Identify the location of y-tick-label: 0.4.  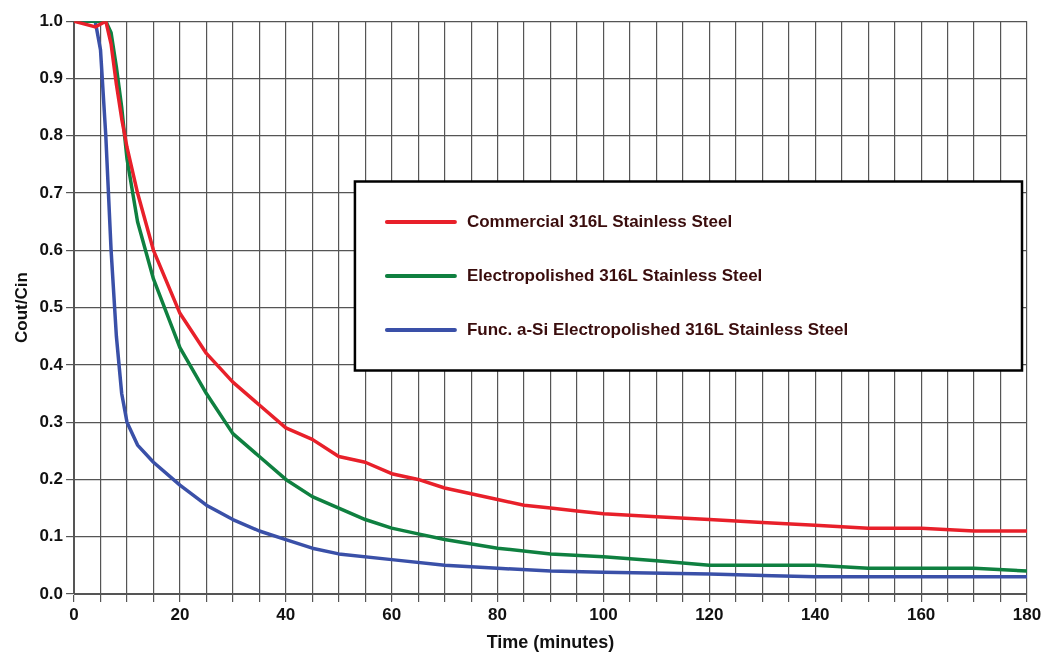
(51, 364).